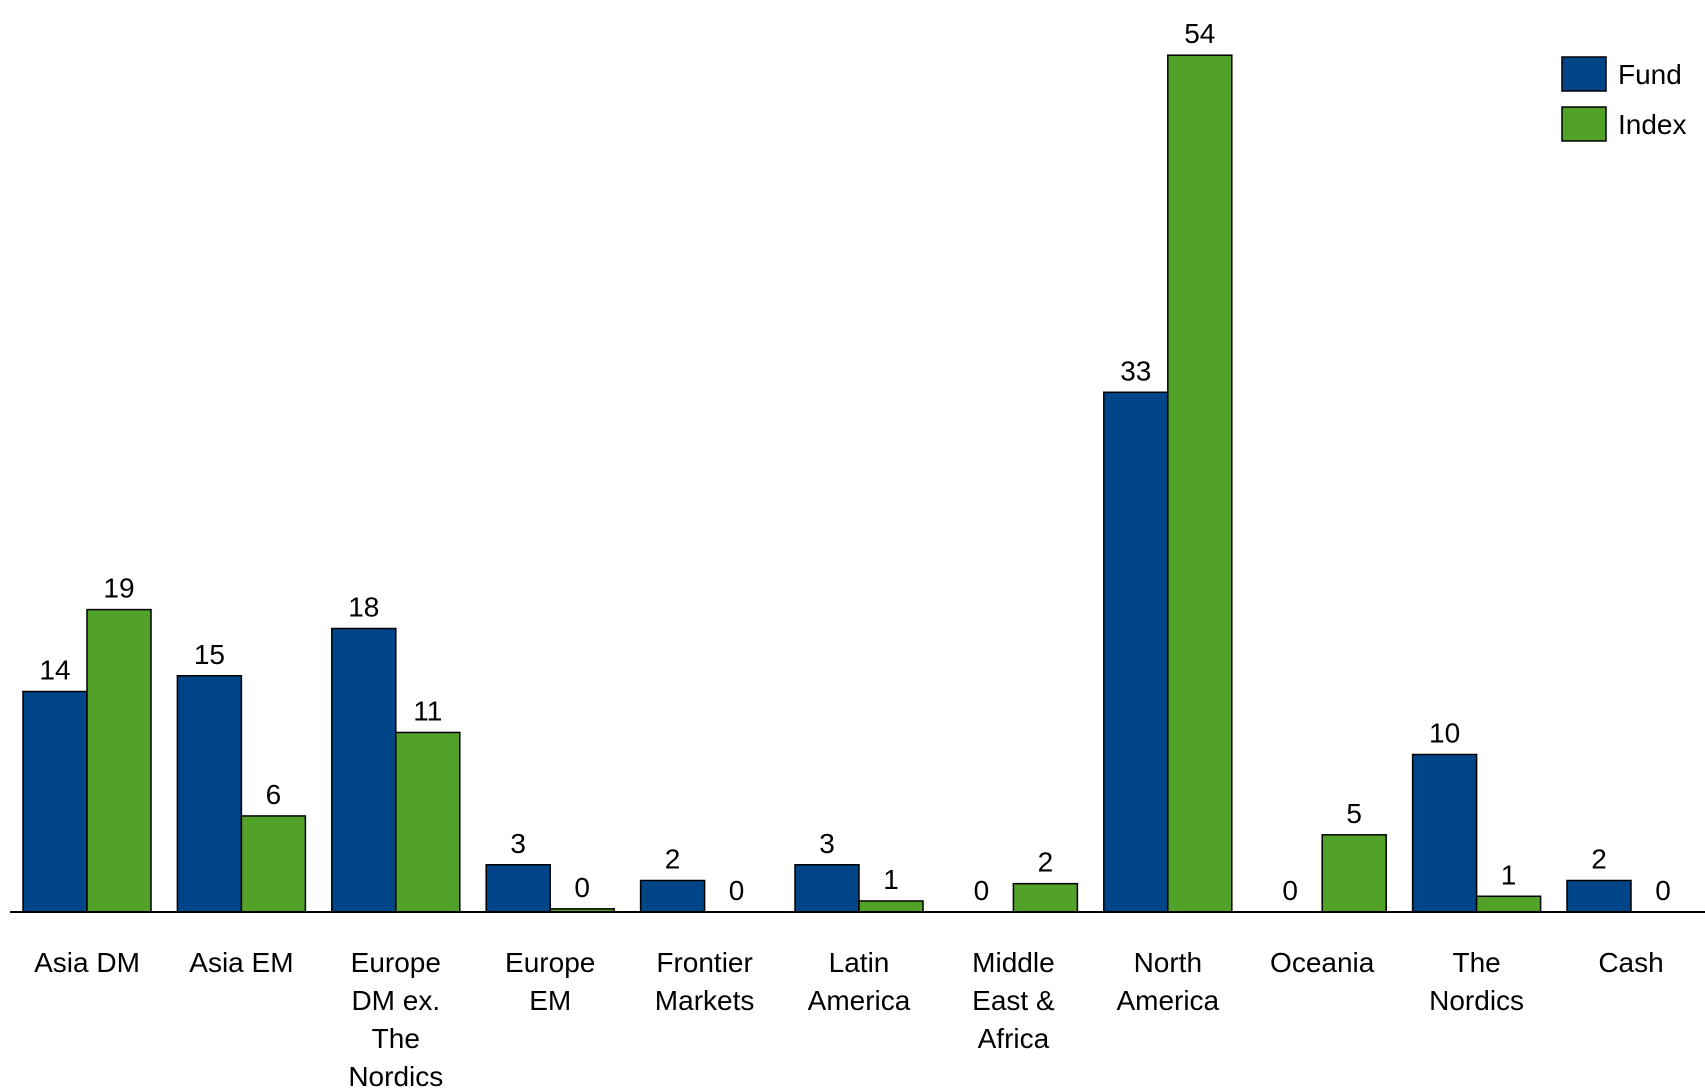  I want to click on category-label-6-line-1: East &, so click(1013, 1000).